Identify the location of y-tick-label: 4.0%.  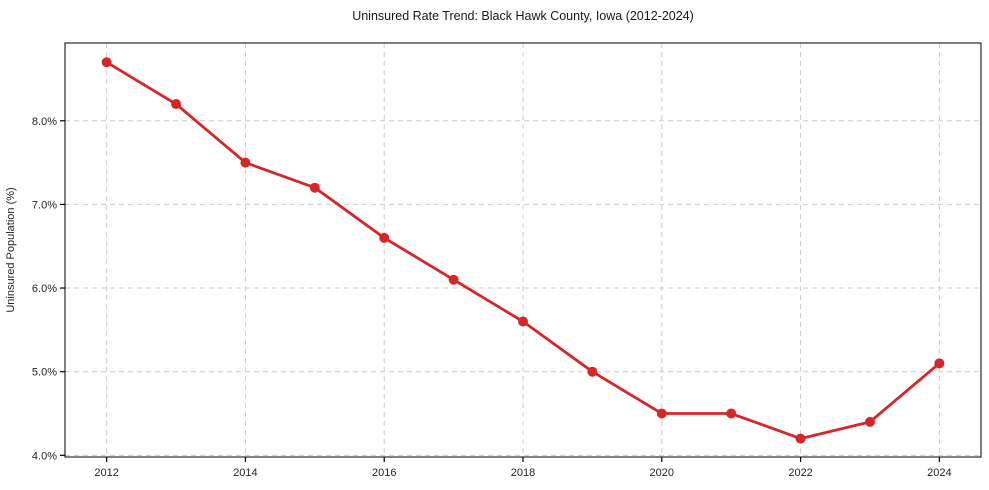
(44, 456).